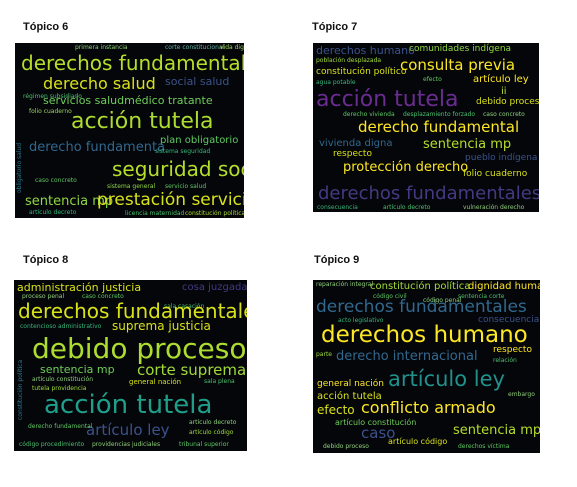 This screenshot has height=487, width=577. I want to click on panel-title-topico-8: Tópico 8, so click(46, 260).